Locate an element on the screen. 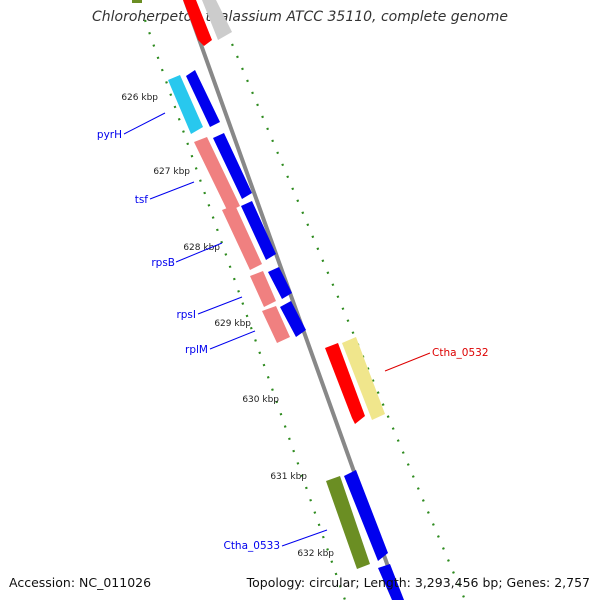  accession-text: Accession: NC_011026 is located at coordinates (80, 582).